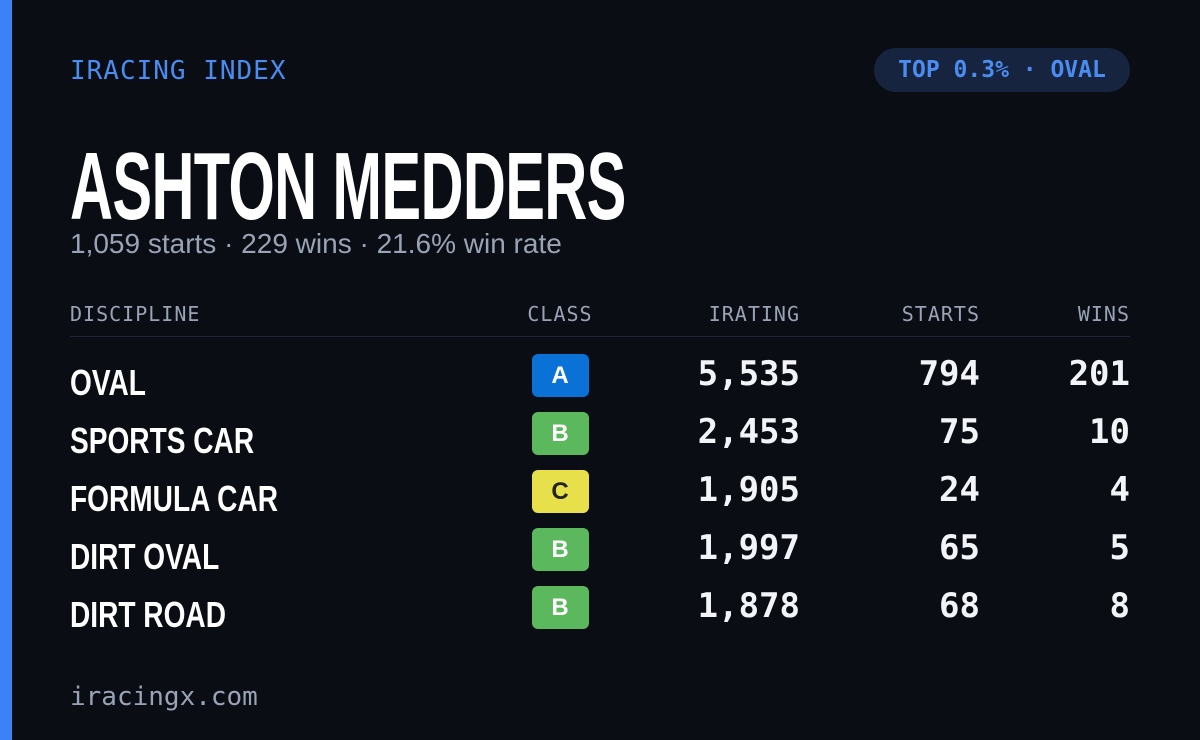 The width and height of the screenshot is (1200, 740). What do you see at coordinates (748, 548) in the screenshot?
I see `irating: 1,997` at bounding box center [748, 548].